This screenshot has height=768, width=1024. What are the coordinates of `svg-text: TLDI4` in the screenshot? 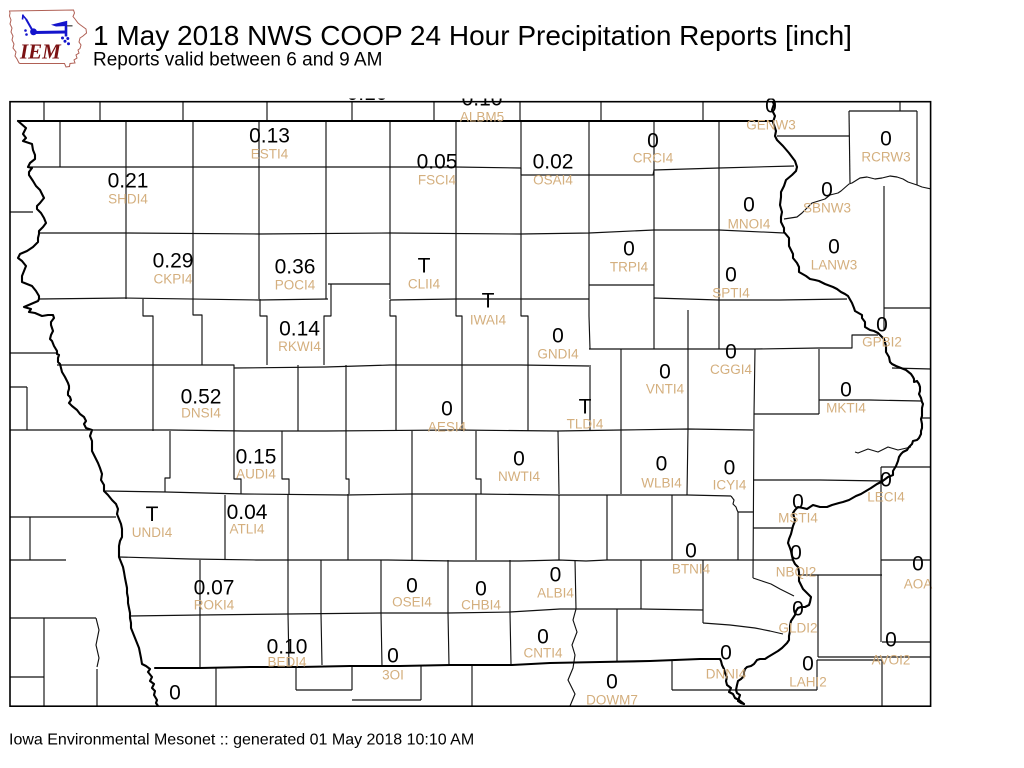 It's located at (585, 424).